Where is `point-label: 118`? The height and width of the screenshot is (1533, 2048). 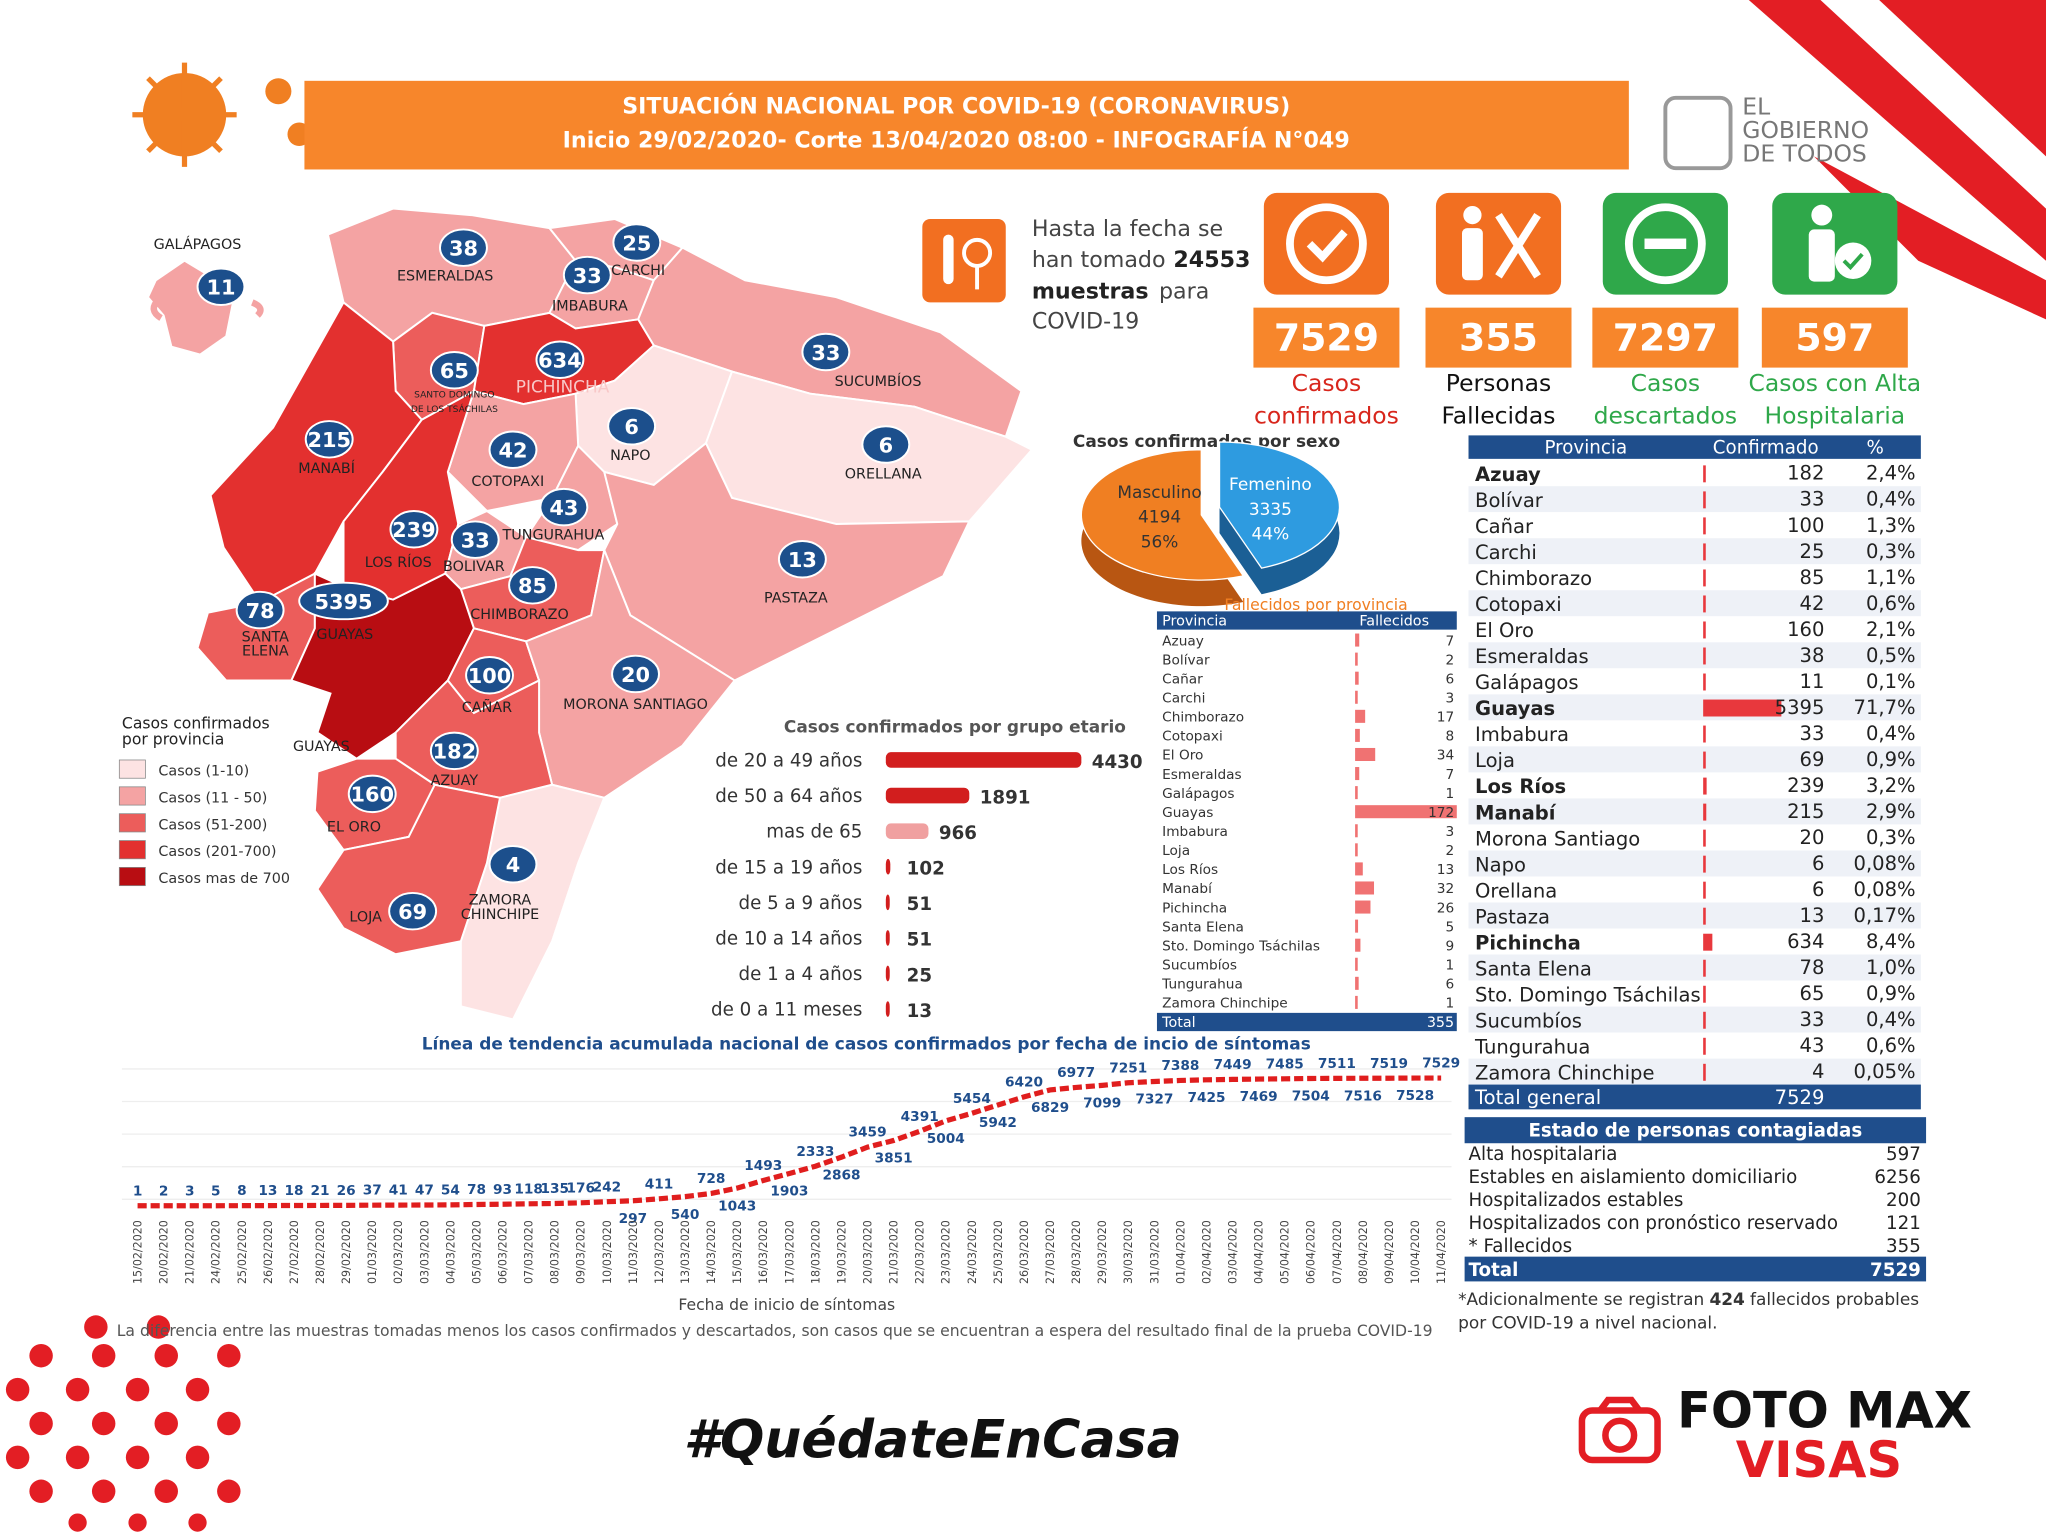
point-label: 118 is located at coordinates (528, 1189).